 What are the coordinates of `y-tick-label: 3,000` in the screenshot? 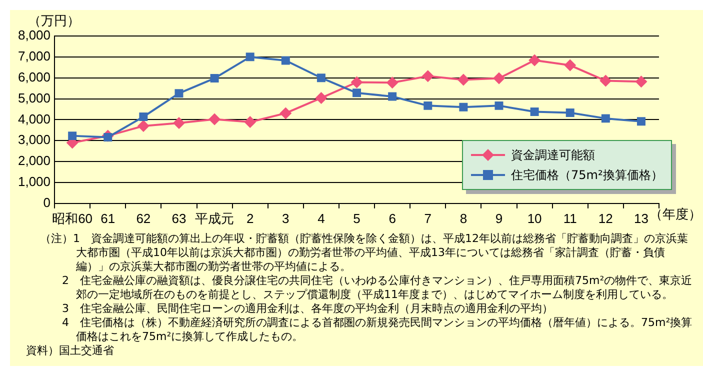 It's located at (34, 140).